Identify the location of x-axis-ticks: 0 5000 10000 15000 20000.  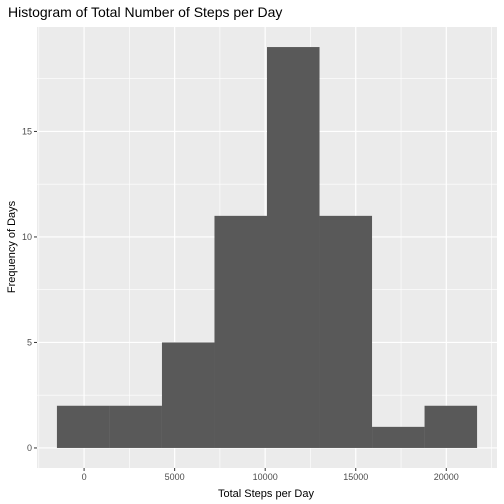
(270, 475).